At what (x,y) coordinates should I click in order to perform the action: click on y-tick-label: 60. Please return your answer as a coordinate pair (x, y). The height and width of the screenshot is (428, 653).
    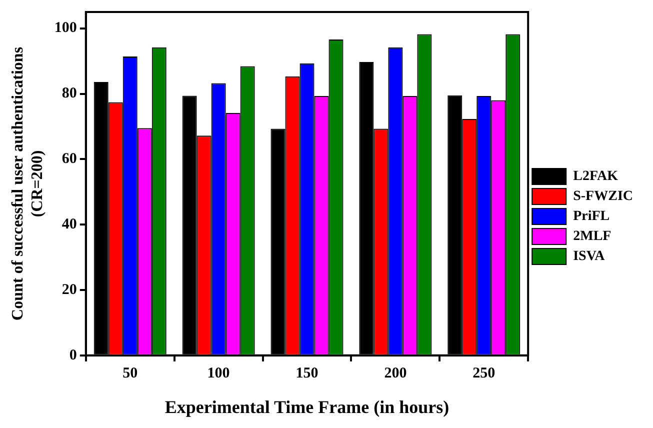
    Looking at the image, I should click on (69, 159).